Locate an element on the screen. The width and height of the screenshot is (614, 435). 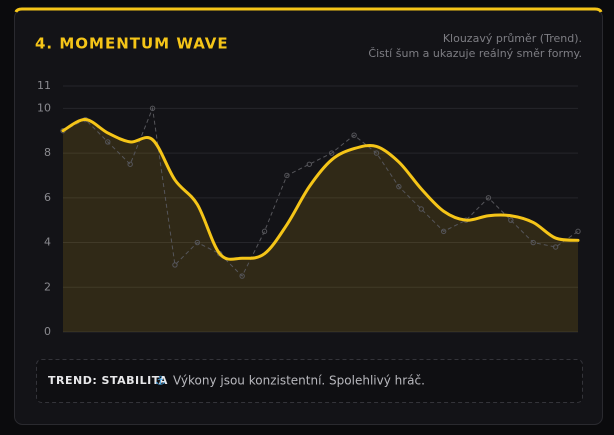
card-top-border is located at coordinates (308, 10).